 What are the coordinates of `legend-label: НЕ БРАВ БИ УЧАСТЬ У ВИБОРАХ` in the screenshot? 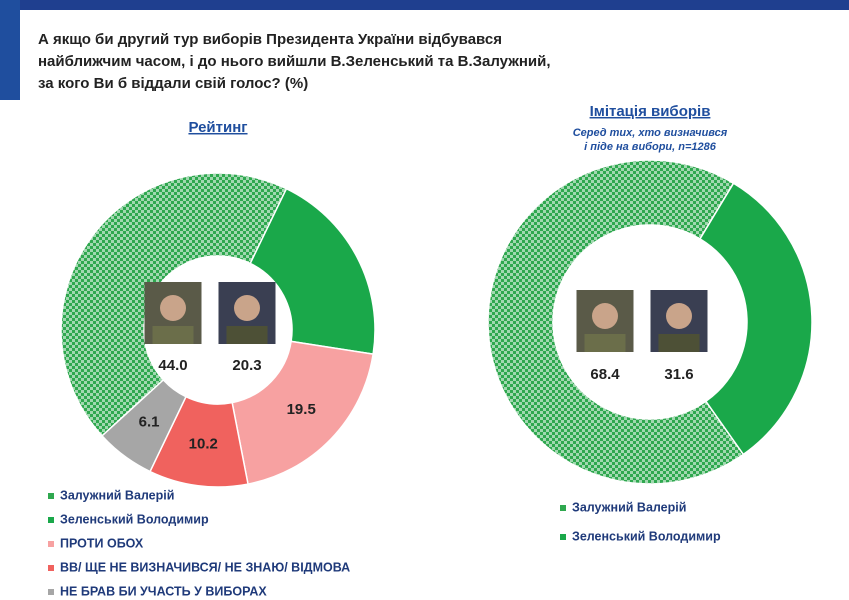 It's located at (163, 591).